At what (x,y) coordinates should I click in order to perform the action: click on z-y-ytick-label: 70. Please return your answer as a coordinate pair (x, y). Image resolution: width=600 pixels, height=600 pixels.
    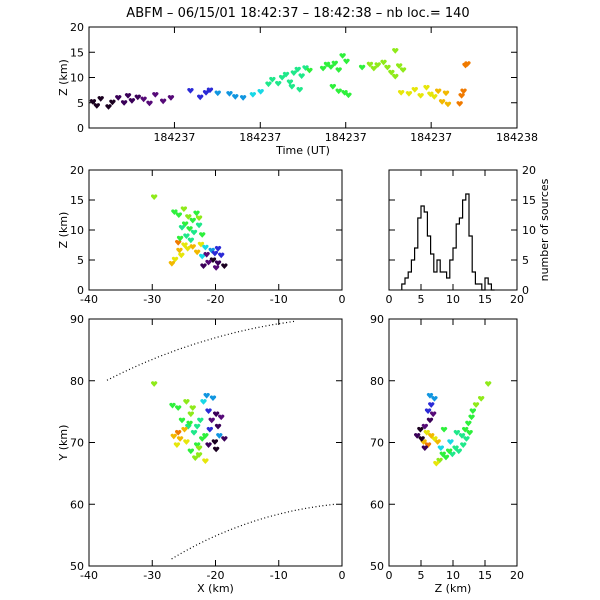
    Looking at the image, I should click on (377, 443).